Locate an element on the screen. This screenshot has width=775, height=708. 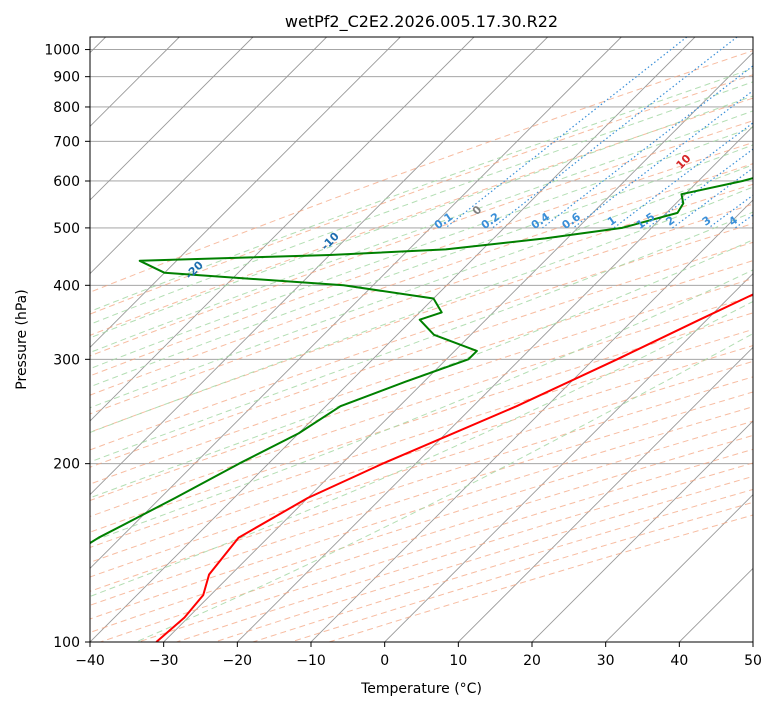
mixing-ratio-label: 1.5 is located at coordinates (645, 221).